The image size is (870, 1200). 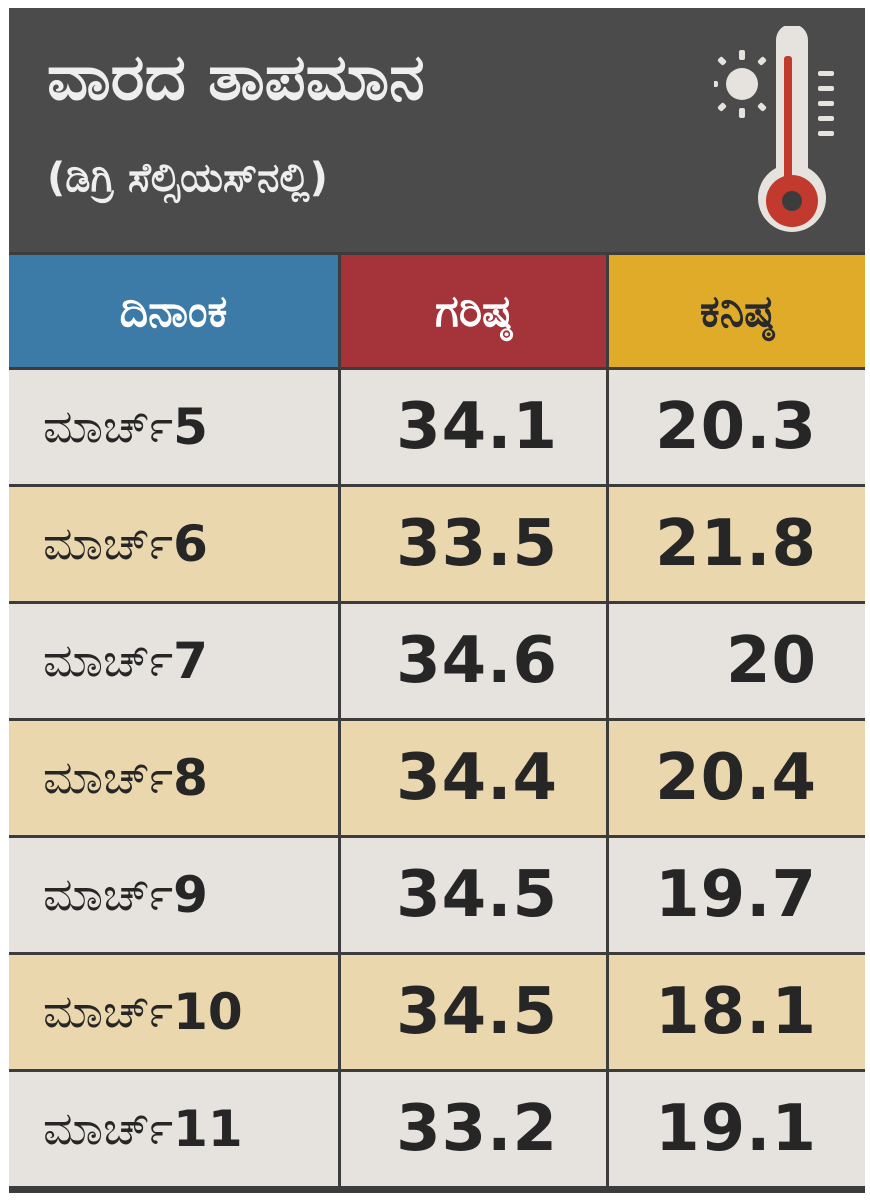 What do you see at coordinates (190, 778) in the screenshot?
I see `row-day: 8` at bounding box center [190, 778].